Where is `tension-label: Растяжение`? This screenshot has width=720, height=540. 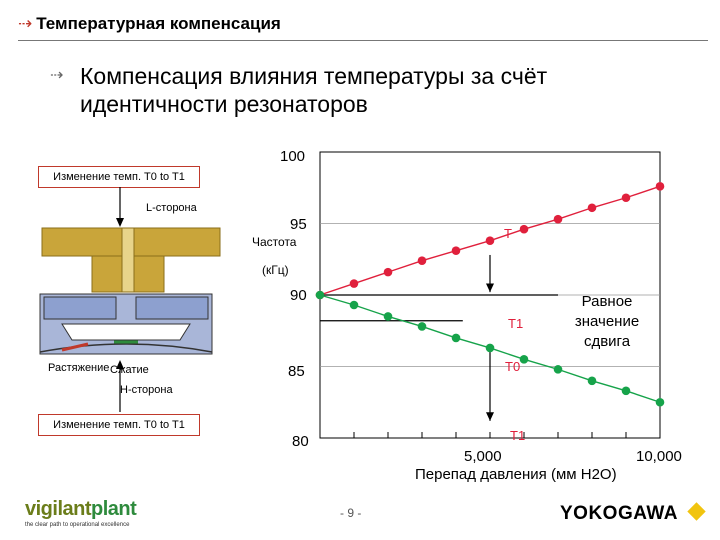 tension-label: Растяжение is located at coordinates (79, 368).